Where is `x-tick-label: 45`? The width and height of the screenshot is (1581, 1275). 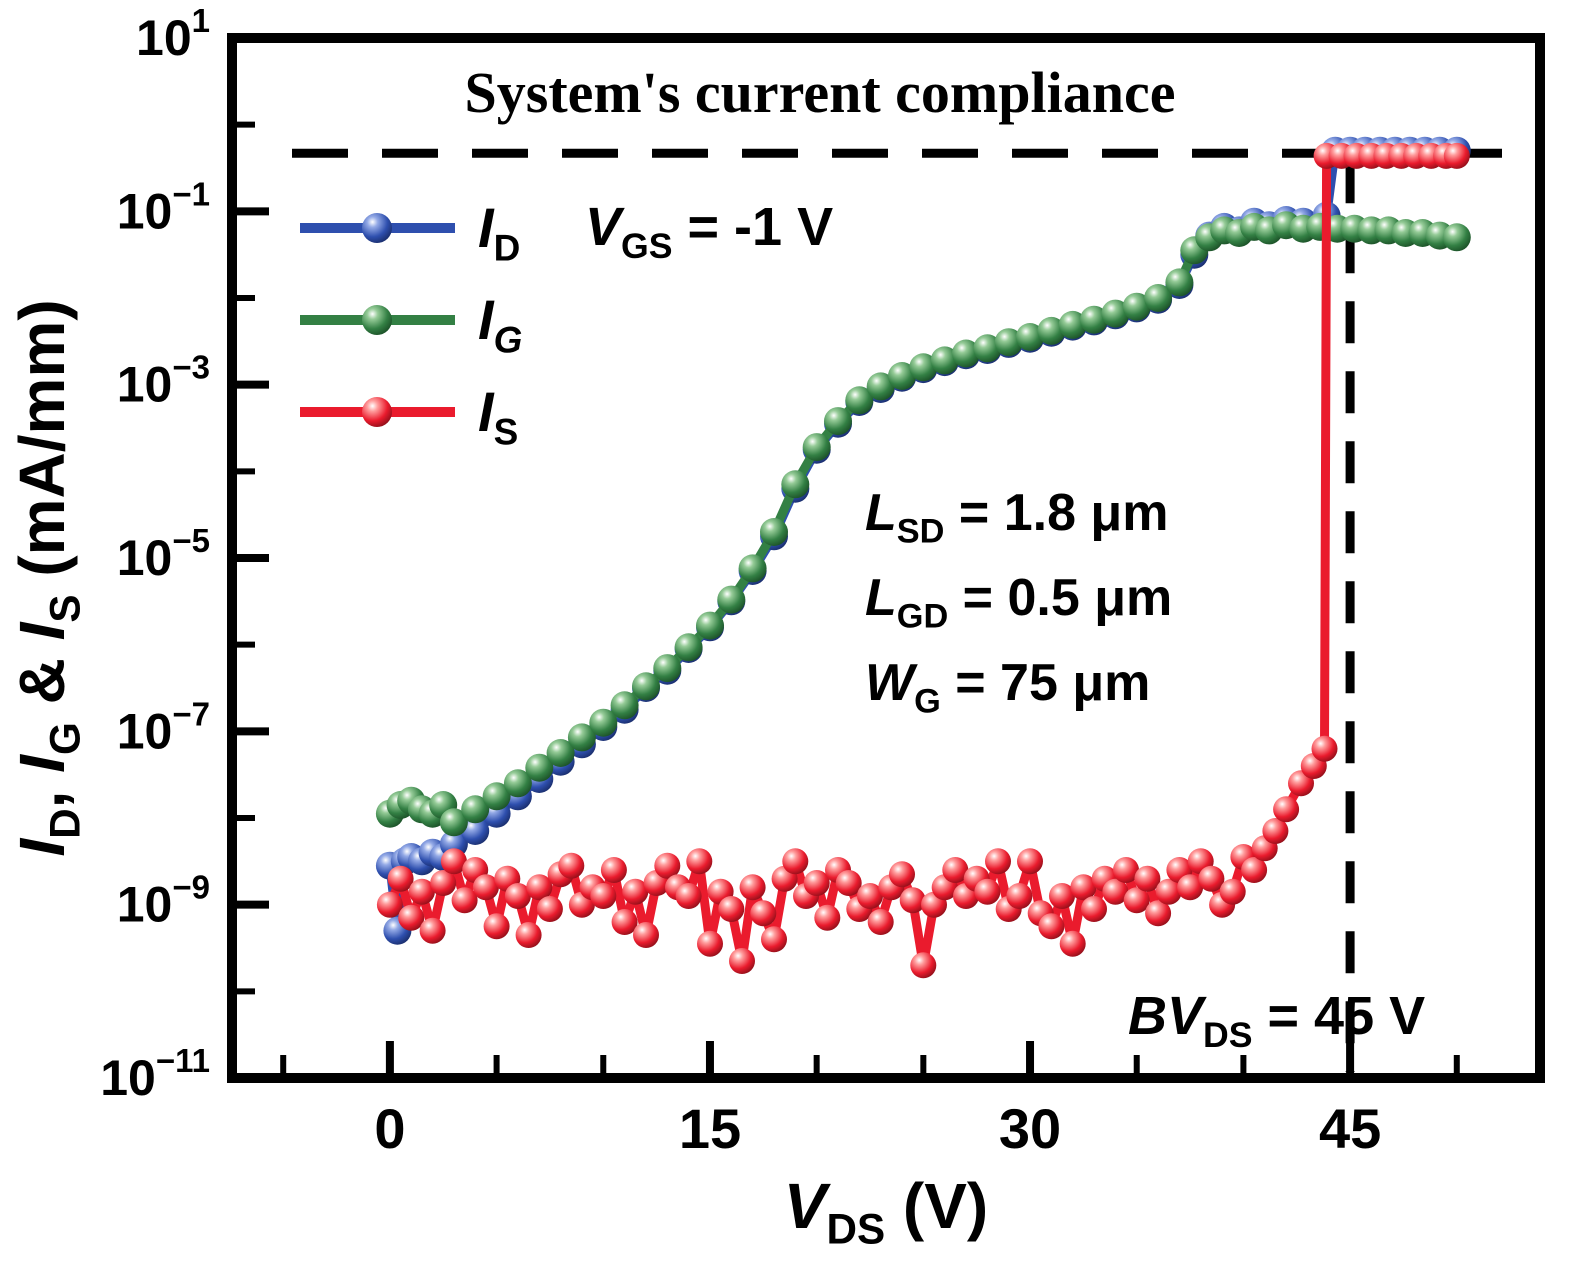
x-tick-label: 45 is located at coordinates (1350, 1128).